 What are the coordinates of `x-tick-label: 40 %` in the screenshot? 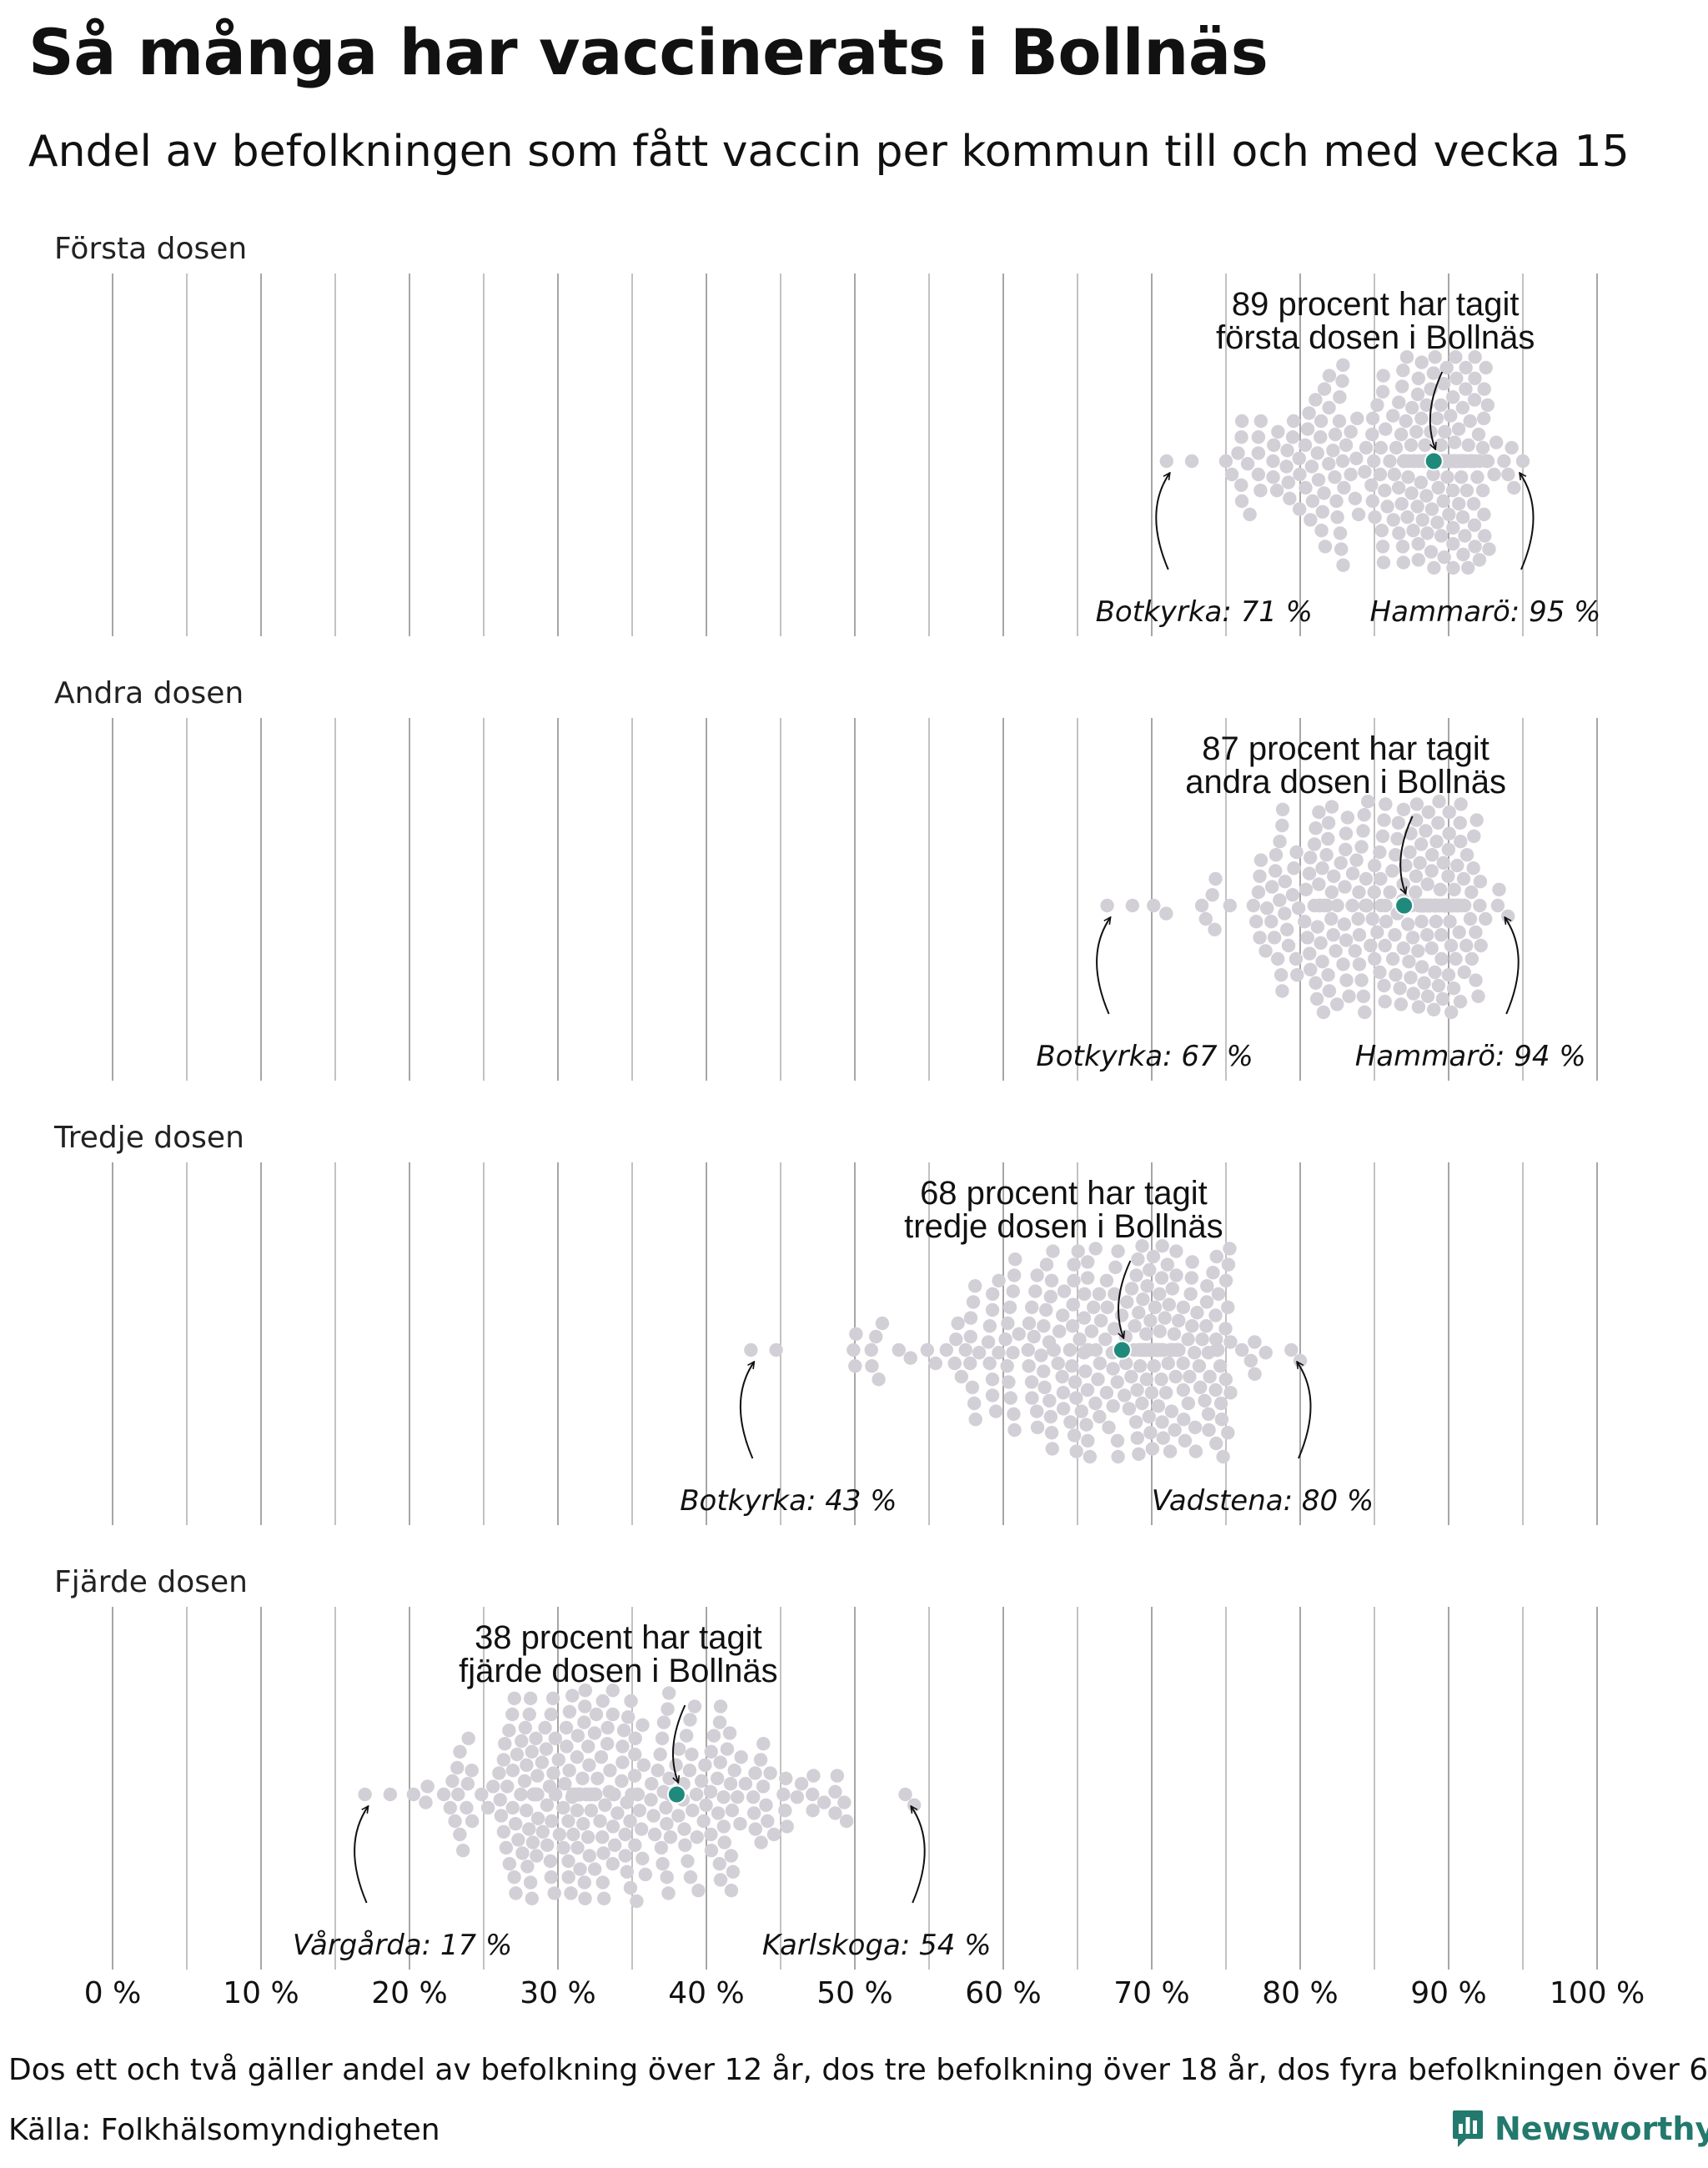 It's located at (706, 1993).